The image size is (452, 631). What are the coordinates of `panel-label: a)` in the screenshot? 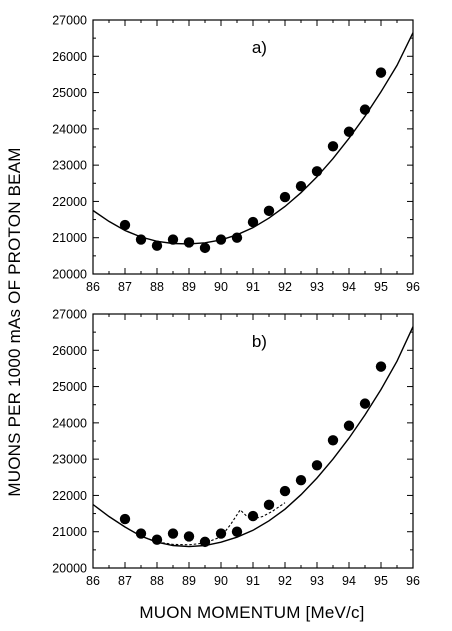 It's located at (259, 47).